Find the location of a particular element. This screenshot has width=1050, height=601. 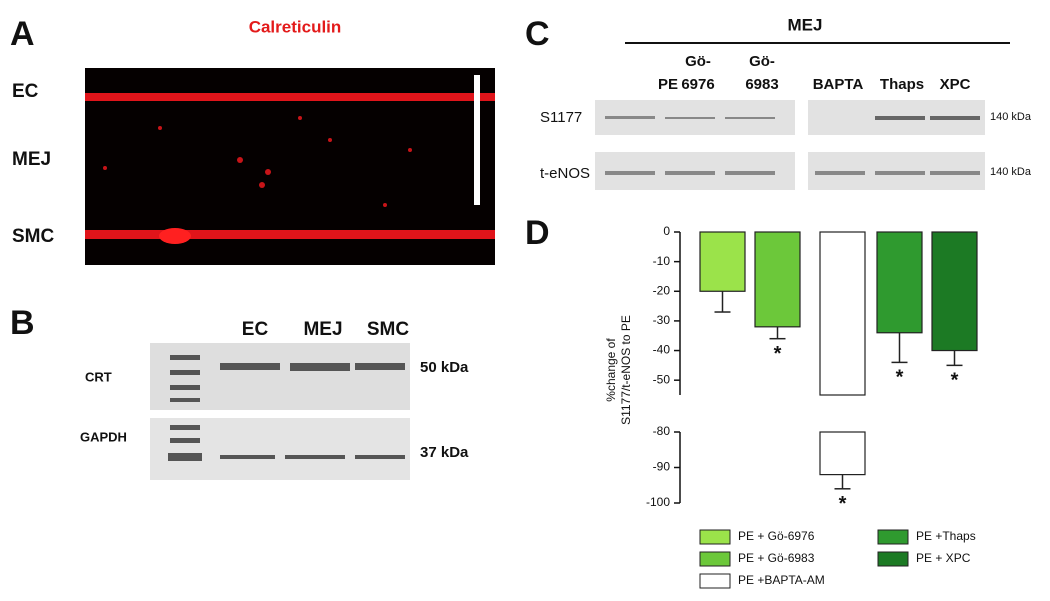

y-tick-label: -40 is located at coordinates (662, 350).